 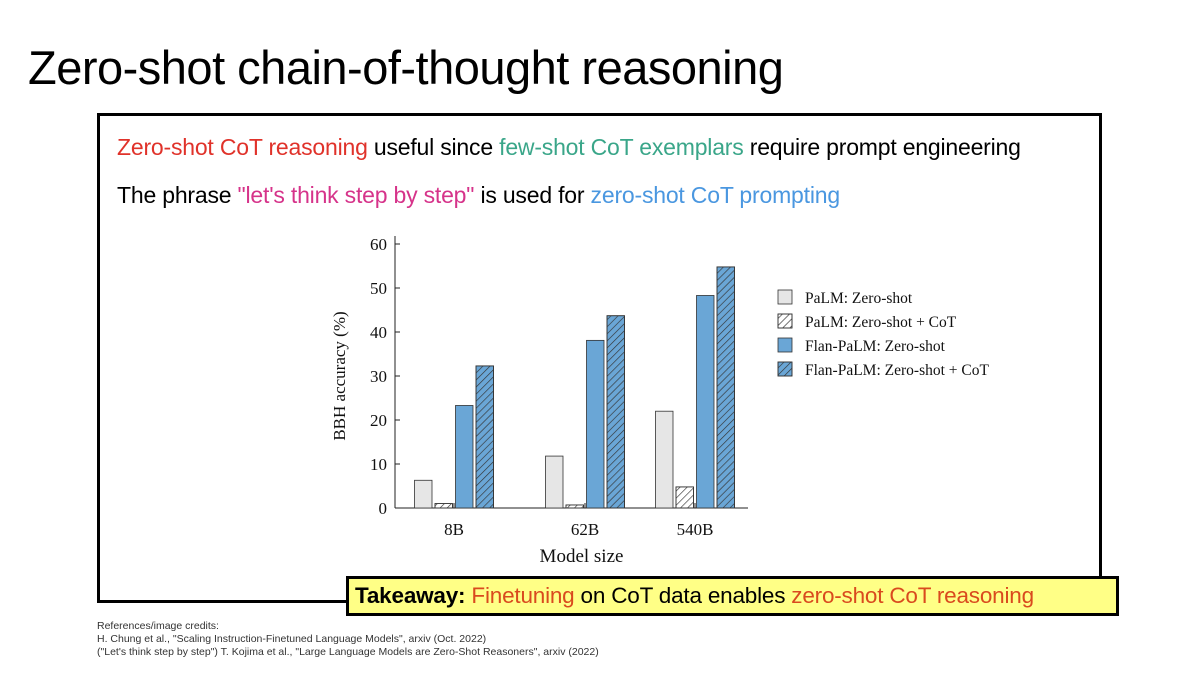 What do you see at coordinates (912, 595) in the screenshot?
I see `takeaway-highlight-zero-shot: zero-shot CoT reasoning` at bounding box center [912, 595].